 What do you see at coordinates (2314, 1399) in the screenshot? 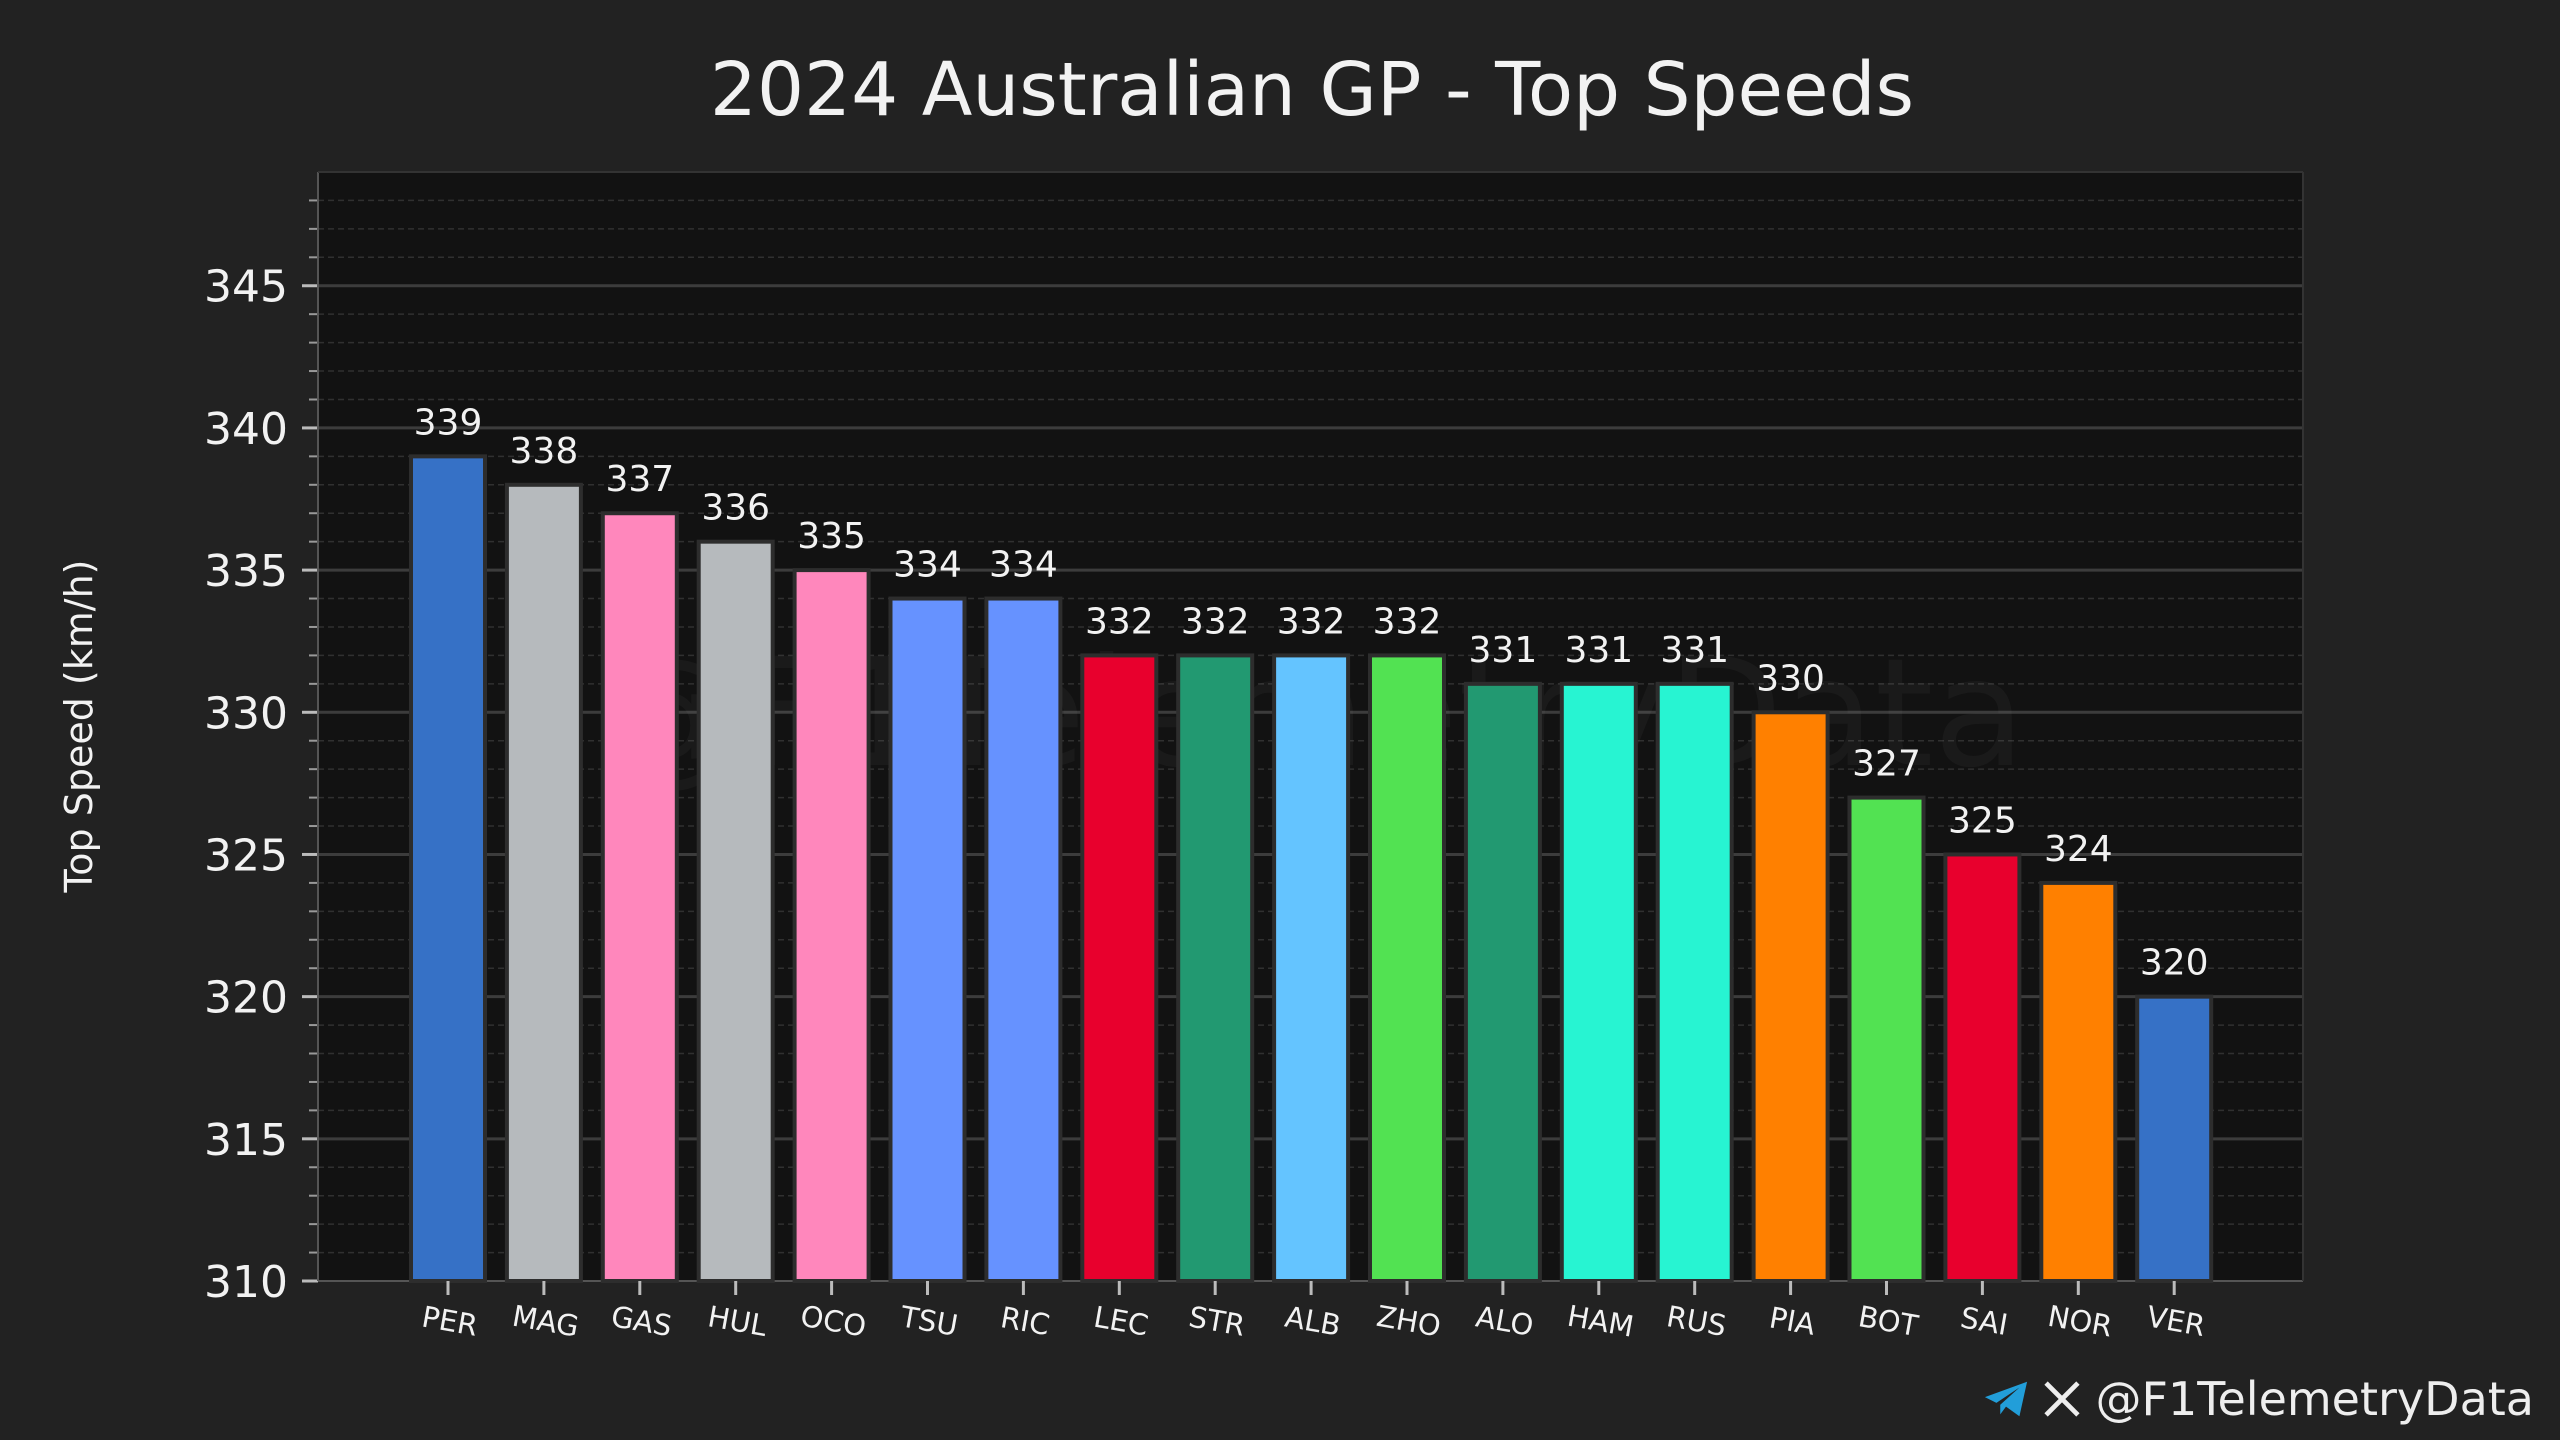
I see `footer-handle: @F1TelemetryData` at bounding box center [2314, 1399].